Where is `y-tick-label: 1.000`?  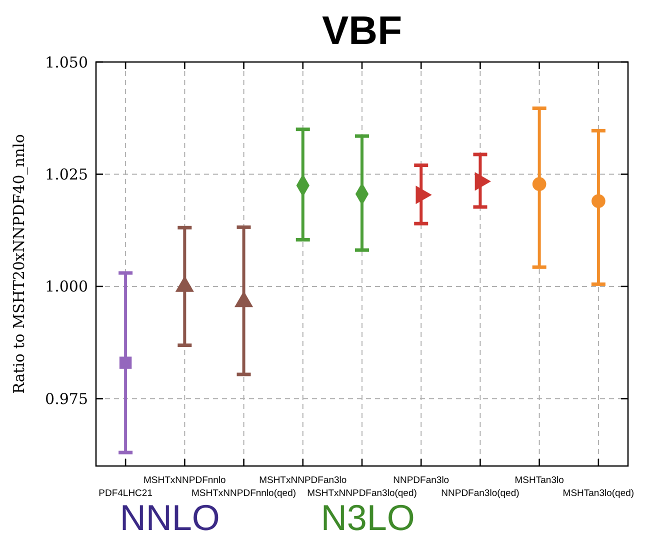
y-tick-label: 1.000 is located at coordinates (66, 287).